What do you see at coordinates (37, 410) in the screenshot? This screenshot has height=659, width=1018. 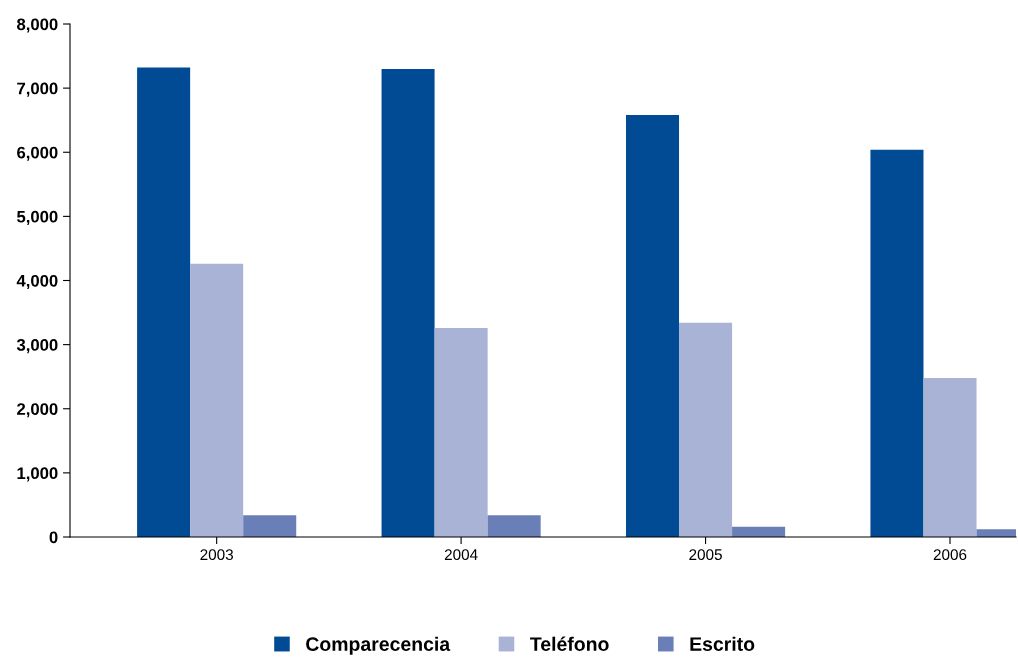 I see `y-tick-label: 2,000` at bounding box center [37, 410].